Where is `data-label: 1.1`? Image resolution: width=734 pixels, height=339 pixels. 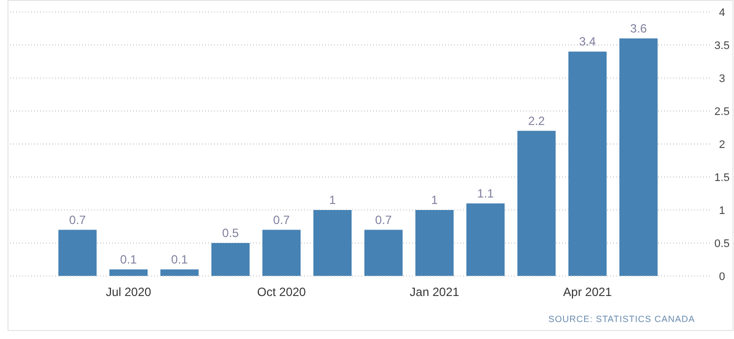
data-label: 1.1 is located at coordinates (485, 193).